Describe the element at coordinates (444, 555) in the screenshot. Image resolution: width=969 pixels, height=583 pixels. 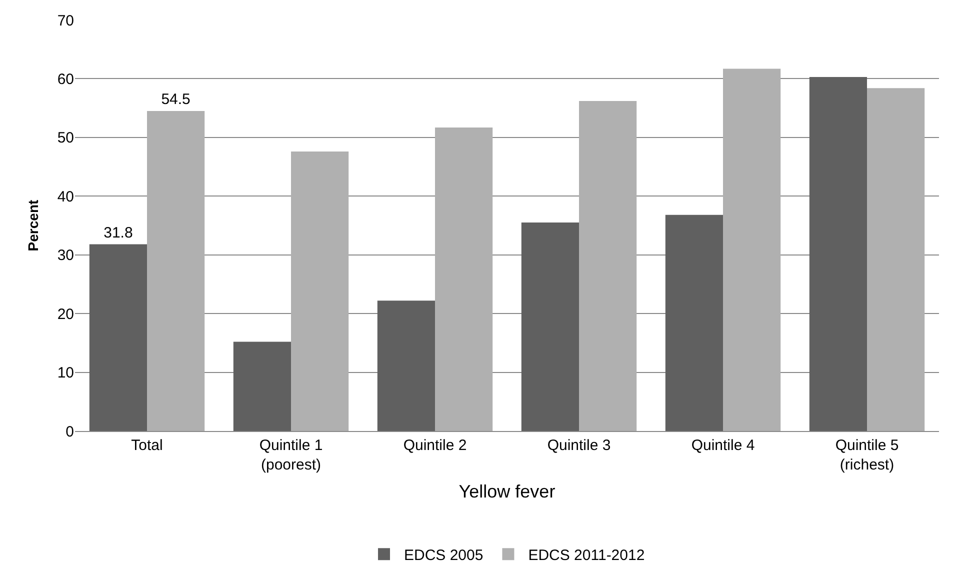
I see `legend-label: EDCS 2005` at that location.